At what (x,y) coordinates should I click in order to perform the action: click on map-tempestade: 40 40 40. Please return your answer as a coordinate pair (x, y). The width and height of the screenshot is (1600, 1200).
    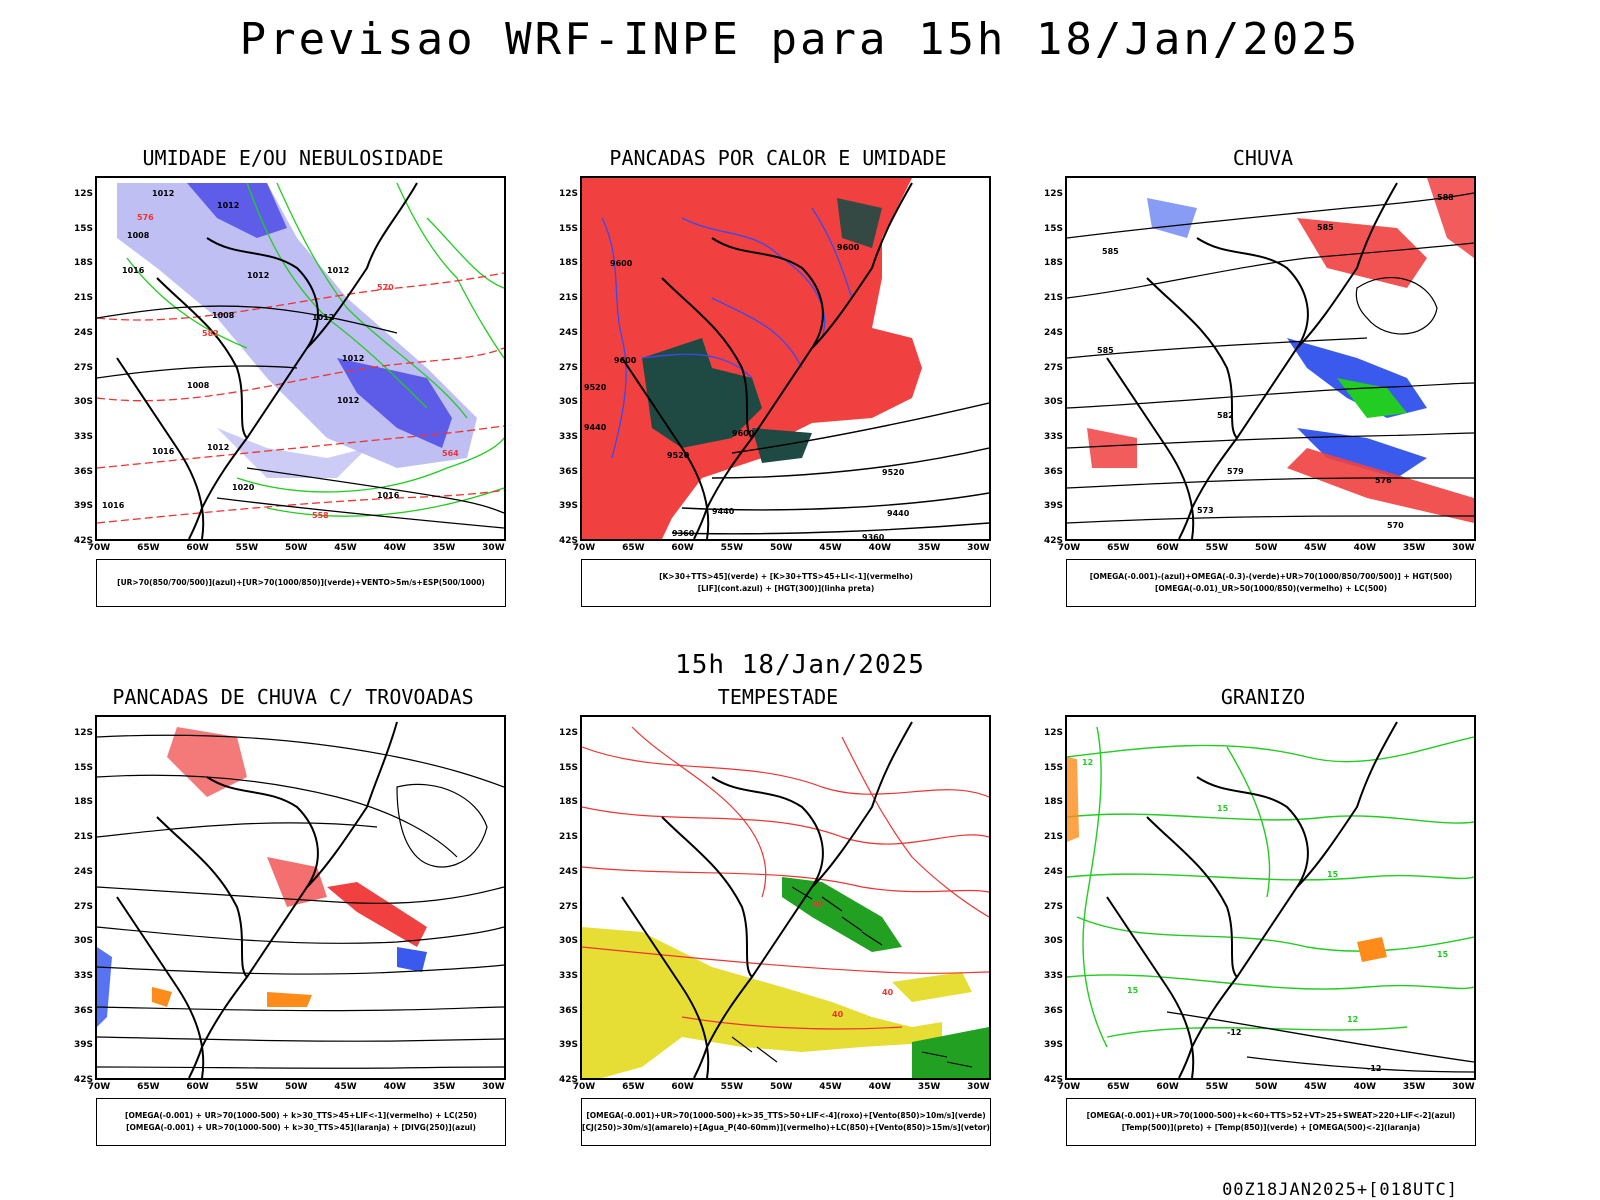
    Looking at the image, I should click on (785, 897).